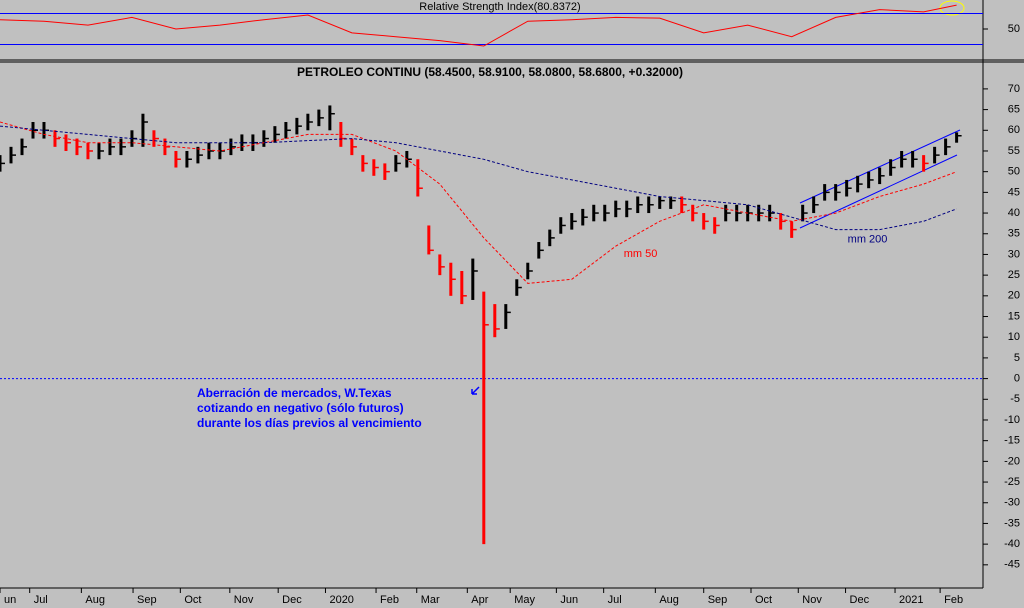 Image resolution: width=1024 pixels, height=608 pixels. Describe the element at coordinates (479, 600) in the screenshot. I see `x-tick-label: Apr` at that location.